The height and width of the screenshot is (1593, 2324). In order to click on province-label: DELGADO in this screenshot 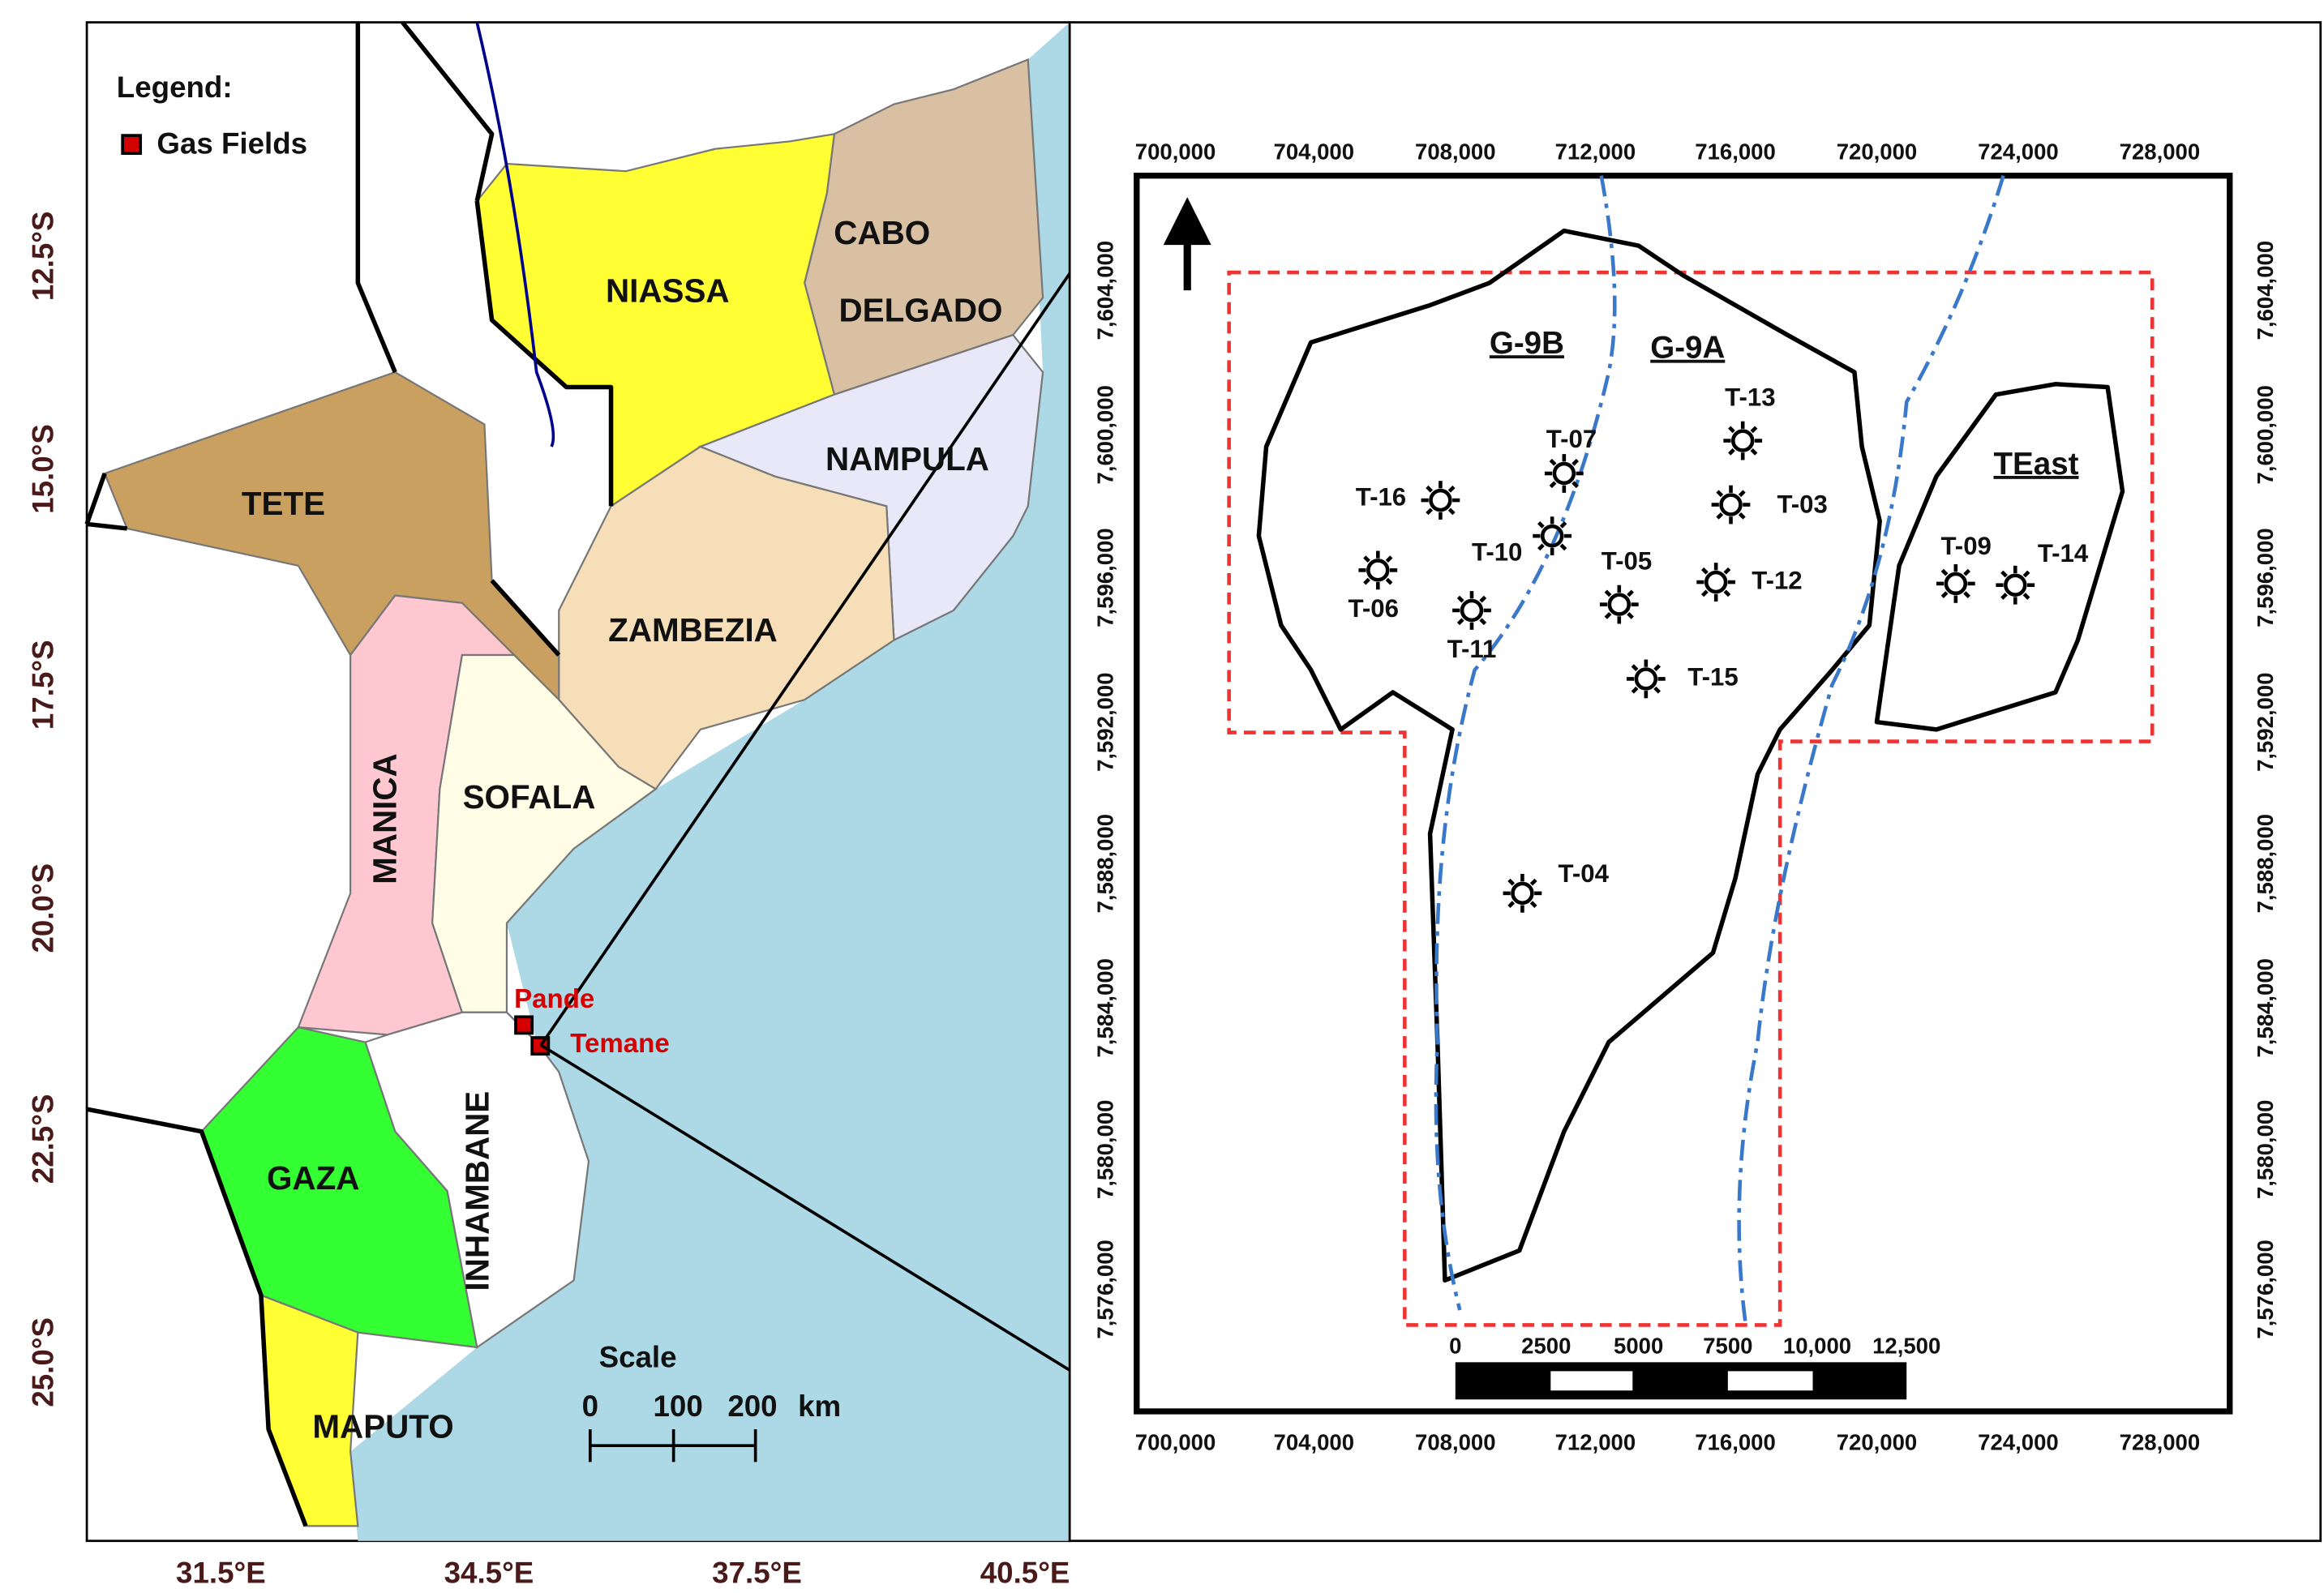, I will do `click(921, 309)`.